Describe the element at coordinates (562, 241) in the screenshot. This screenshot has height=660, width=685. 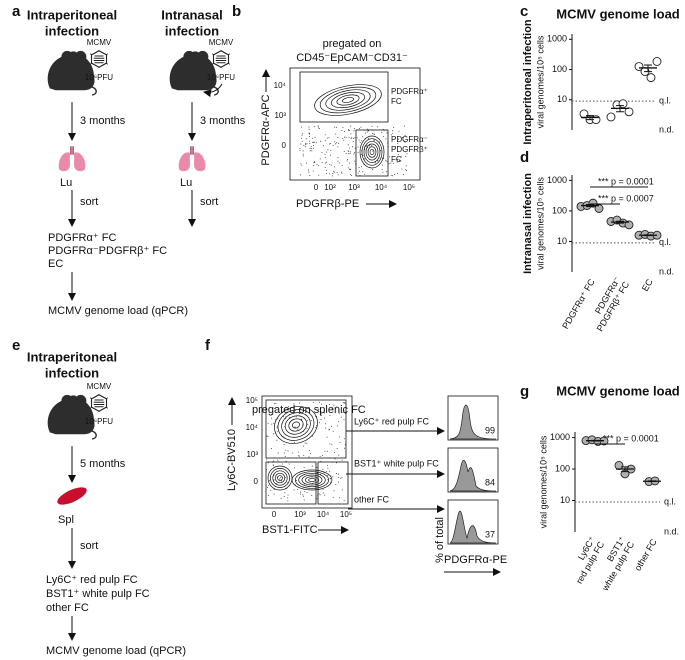
I see `y-tick-label: 10` at that location.